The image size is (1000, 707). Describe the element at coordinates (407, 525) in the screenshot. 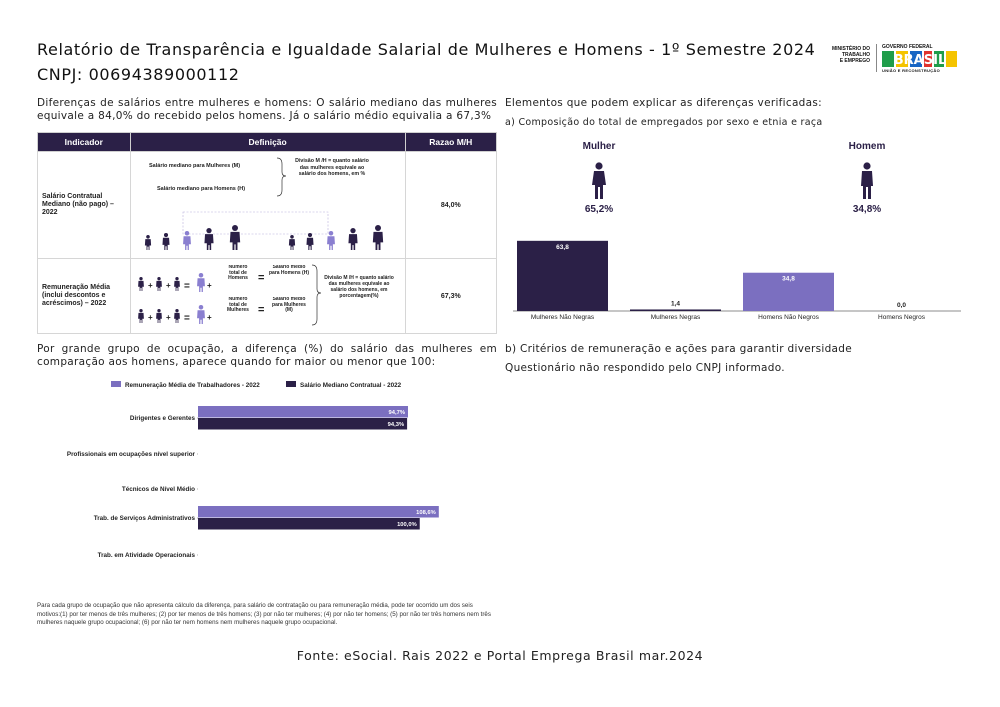

I see `occ-bar-value: 100,0%` at that location.